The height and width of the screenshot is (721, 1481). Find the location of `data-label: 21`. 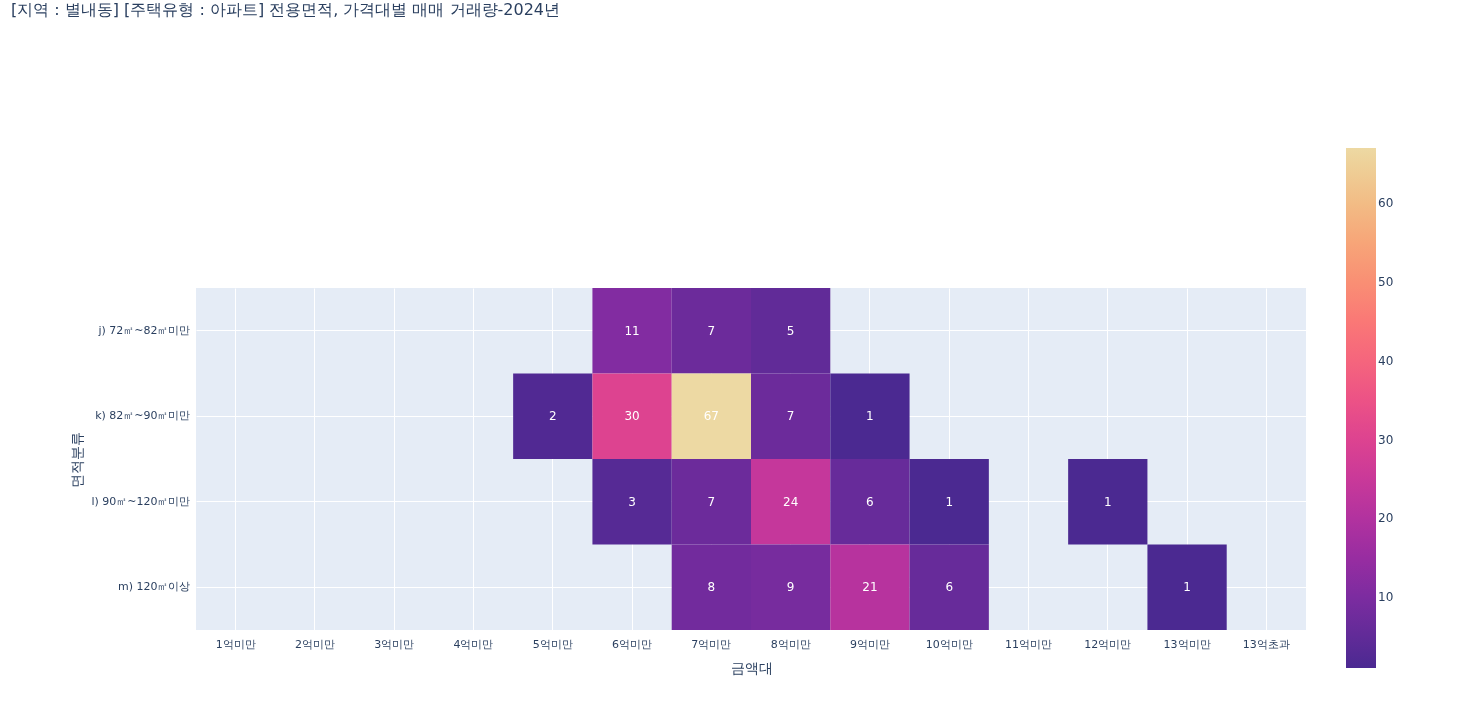

data-label: 21 is located at coordinates (870, 587).